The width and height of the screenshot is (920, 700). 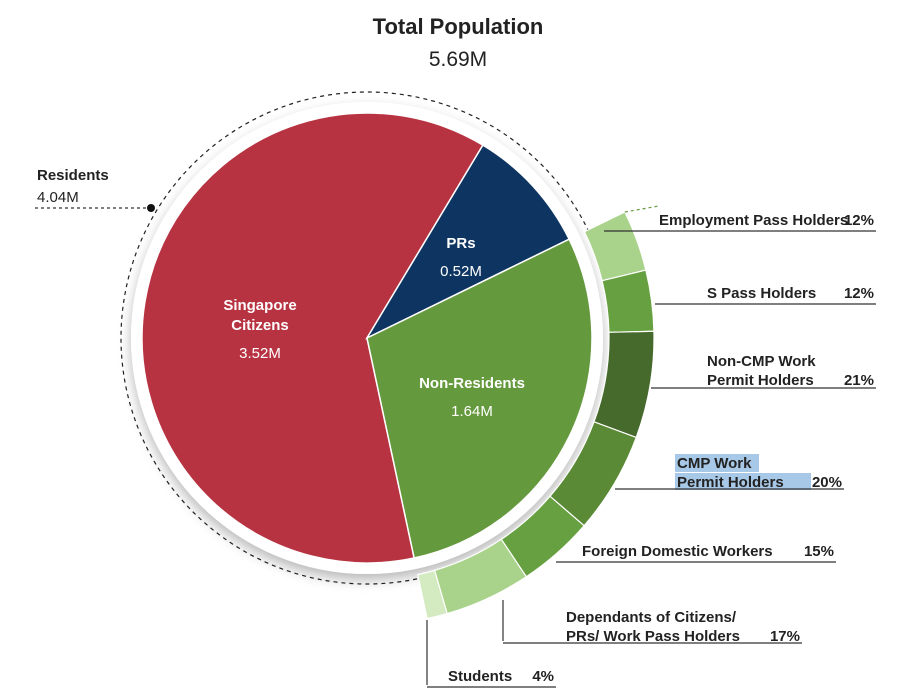 What do you see at coordinates (859, 293) in the screenshot?
I see `s-pass-percent: 12%` at bounding box center [859, 293].